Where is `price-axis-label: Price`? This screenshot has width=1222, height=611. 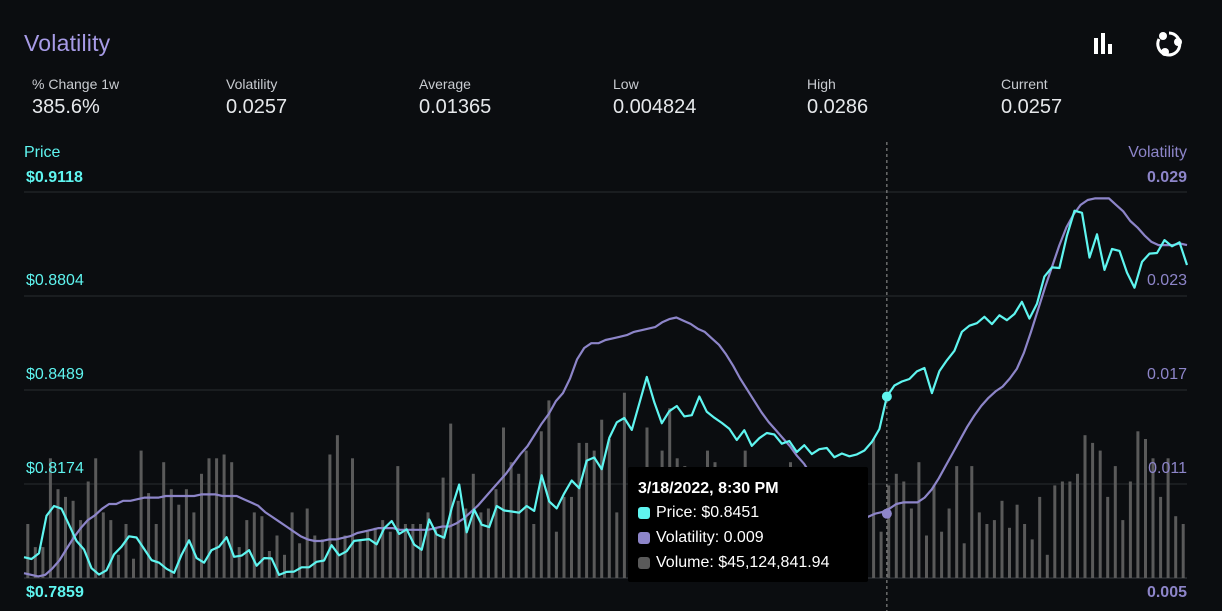
price-axis-label: Price is located at coordinates (42, 152).